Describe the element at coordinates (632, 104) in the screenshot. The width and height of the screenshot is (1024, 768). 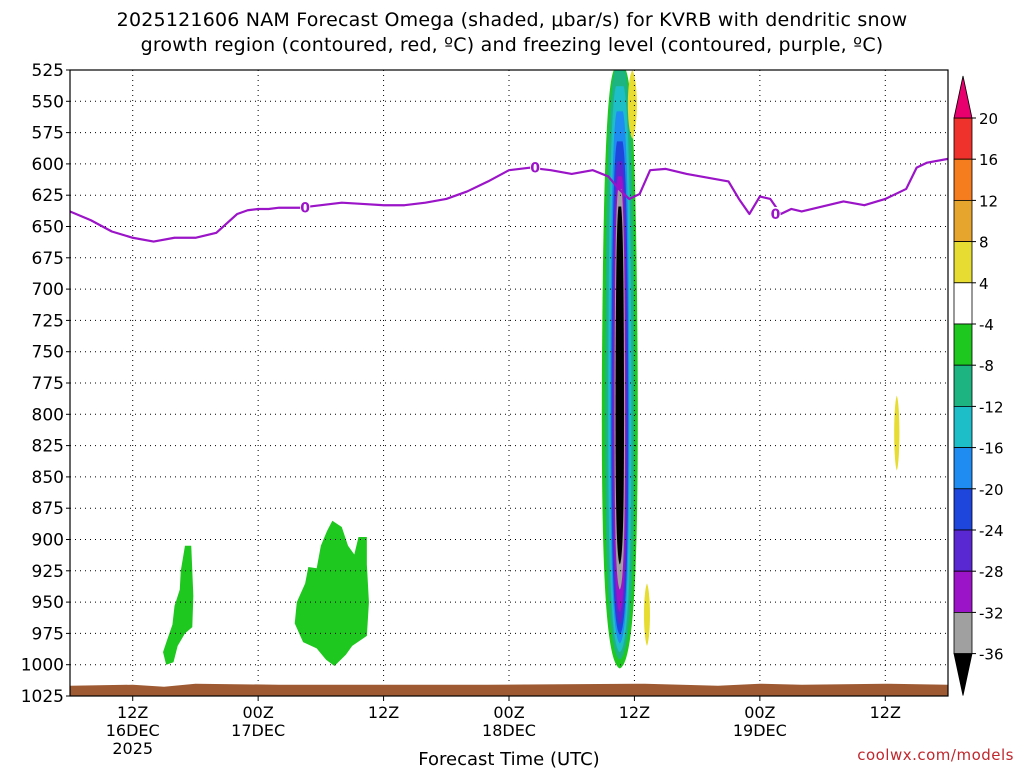
I see `omega-sink-top` at that location.